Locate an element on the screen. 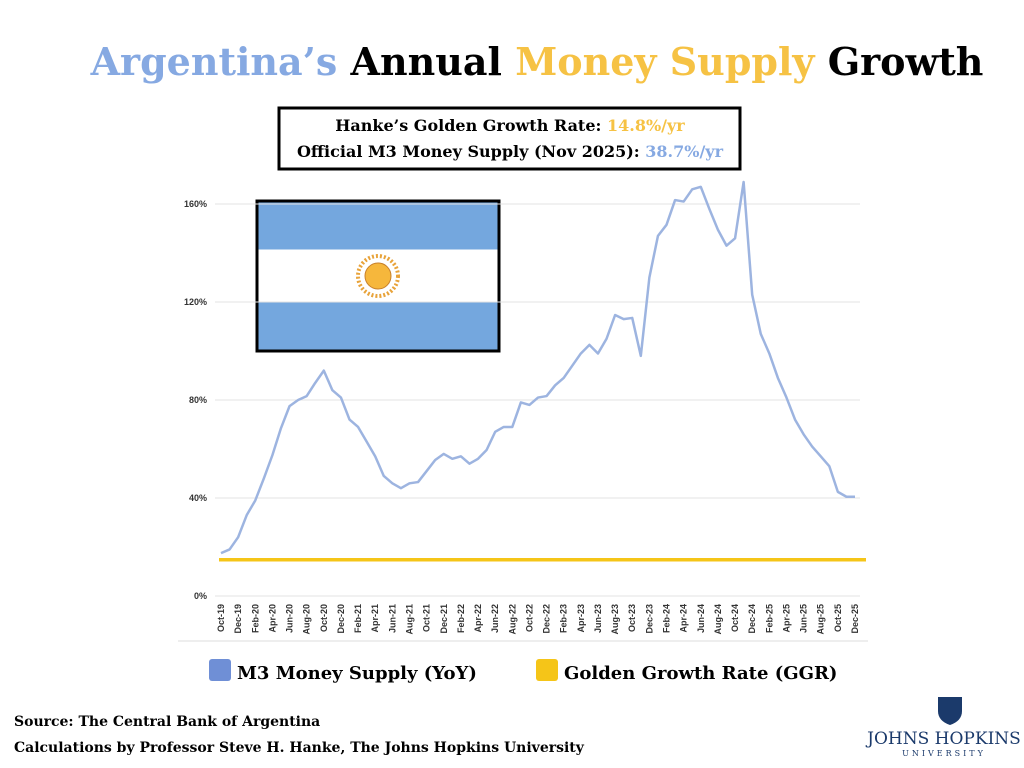 Image resolution: width=1024 pixels, height=768 pixels. x-tick-label: Jun-21 is located at coordinates (392, 618).